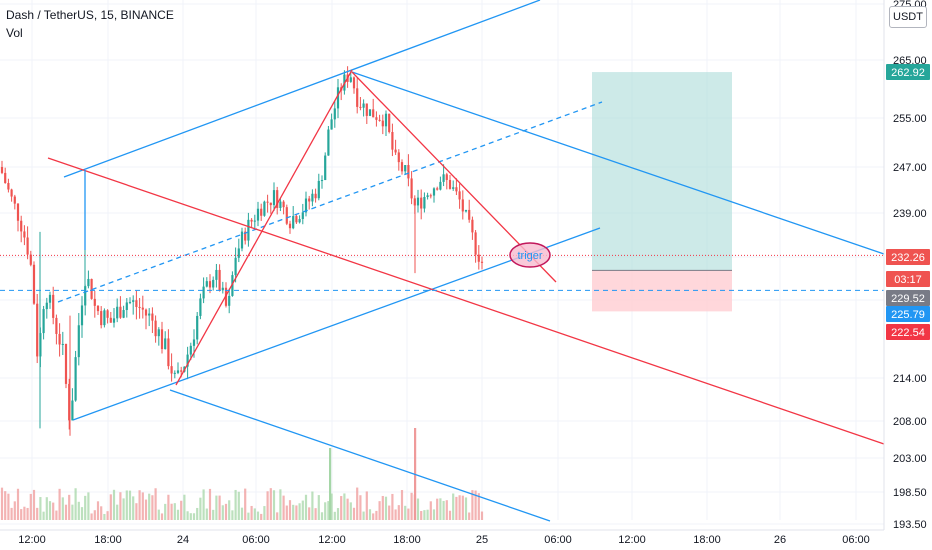  I want to click on trigger-ellipse, so click(530, 255).